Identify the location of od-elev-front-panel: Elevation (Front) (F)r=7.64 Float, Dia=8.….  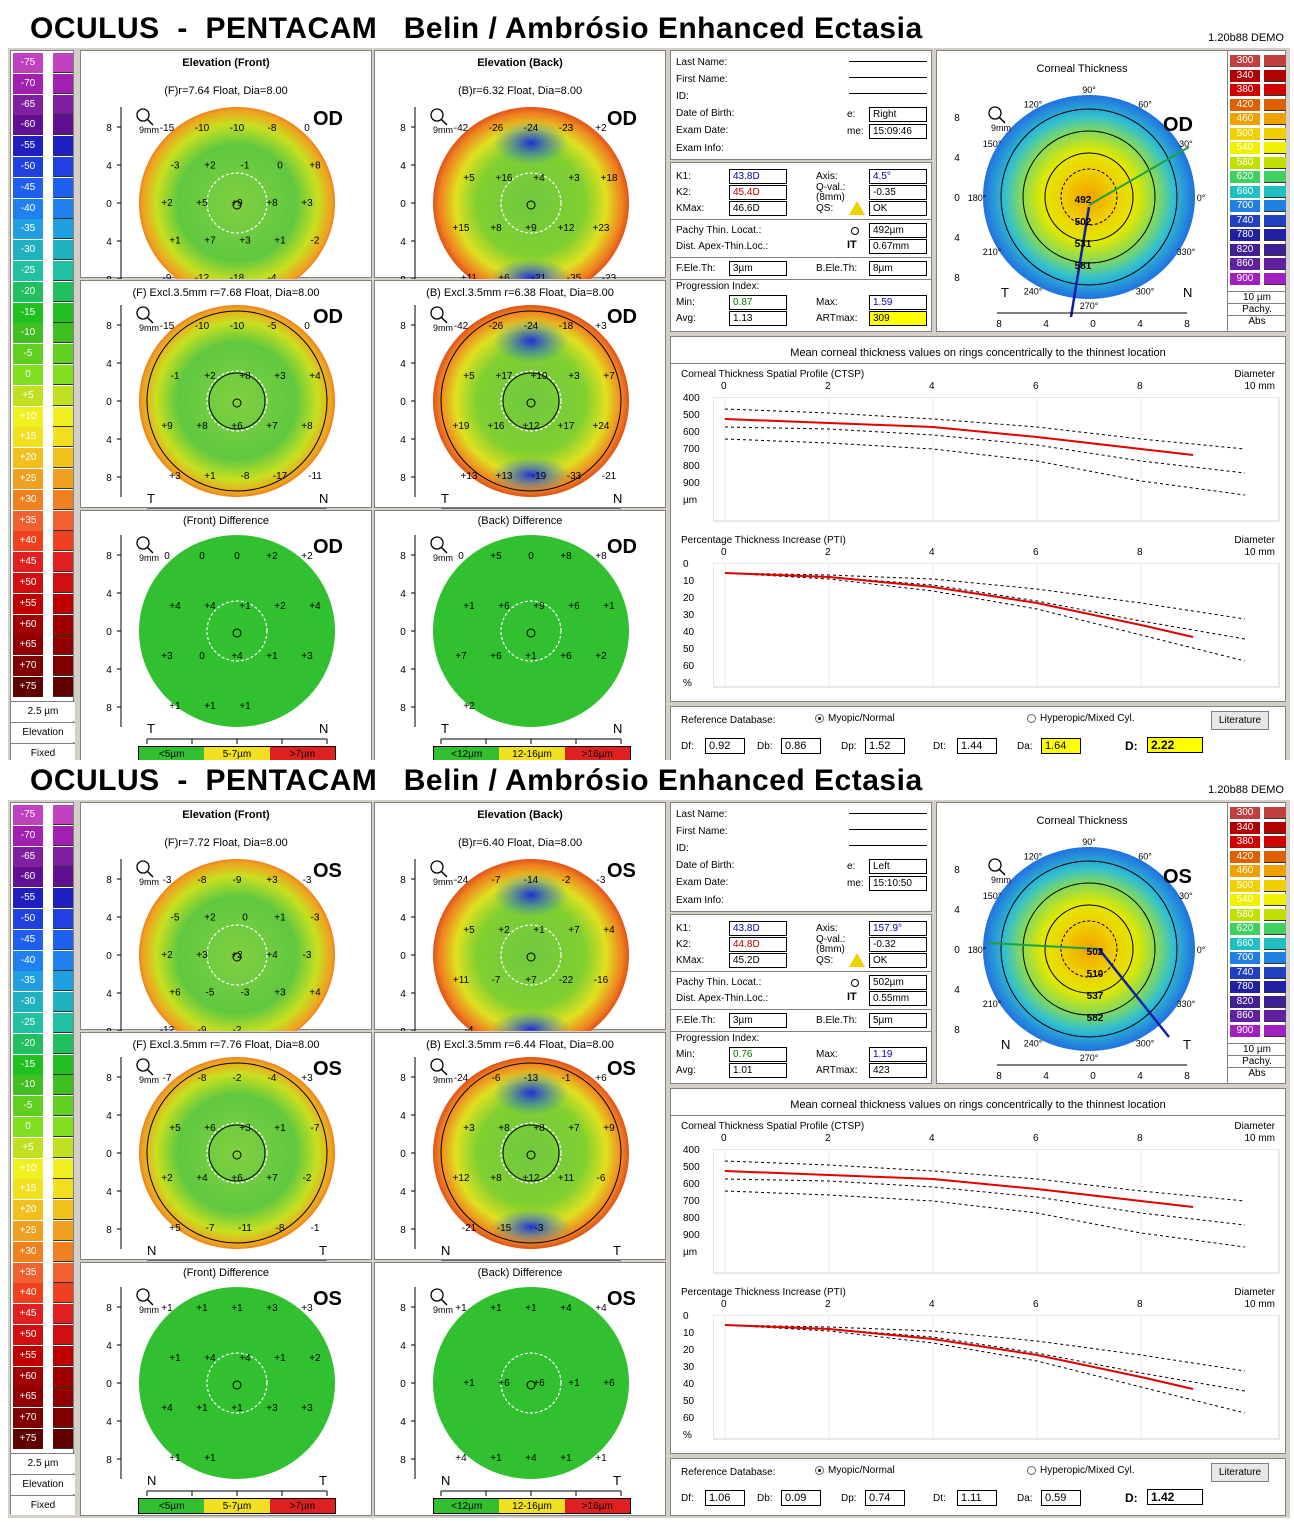
(226, 164).